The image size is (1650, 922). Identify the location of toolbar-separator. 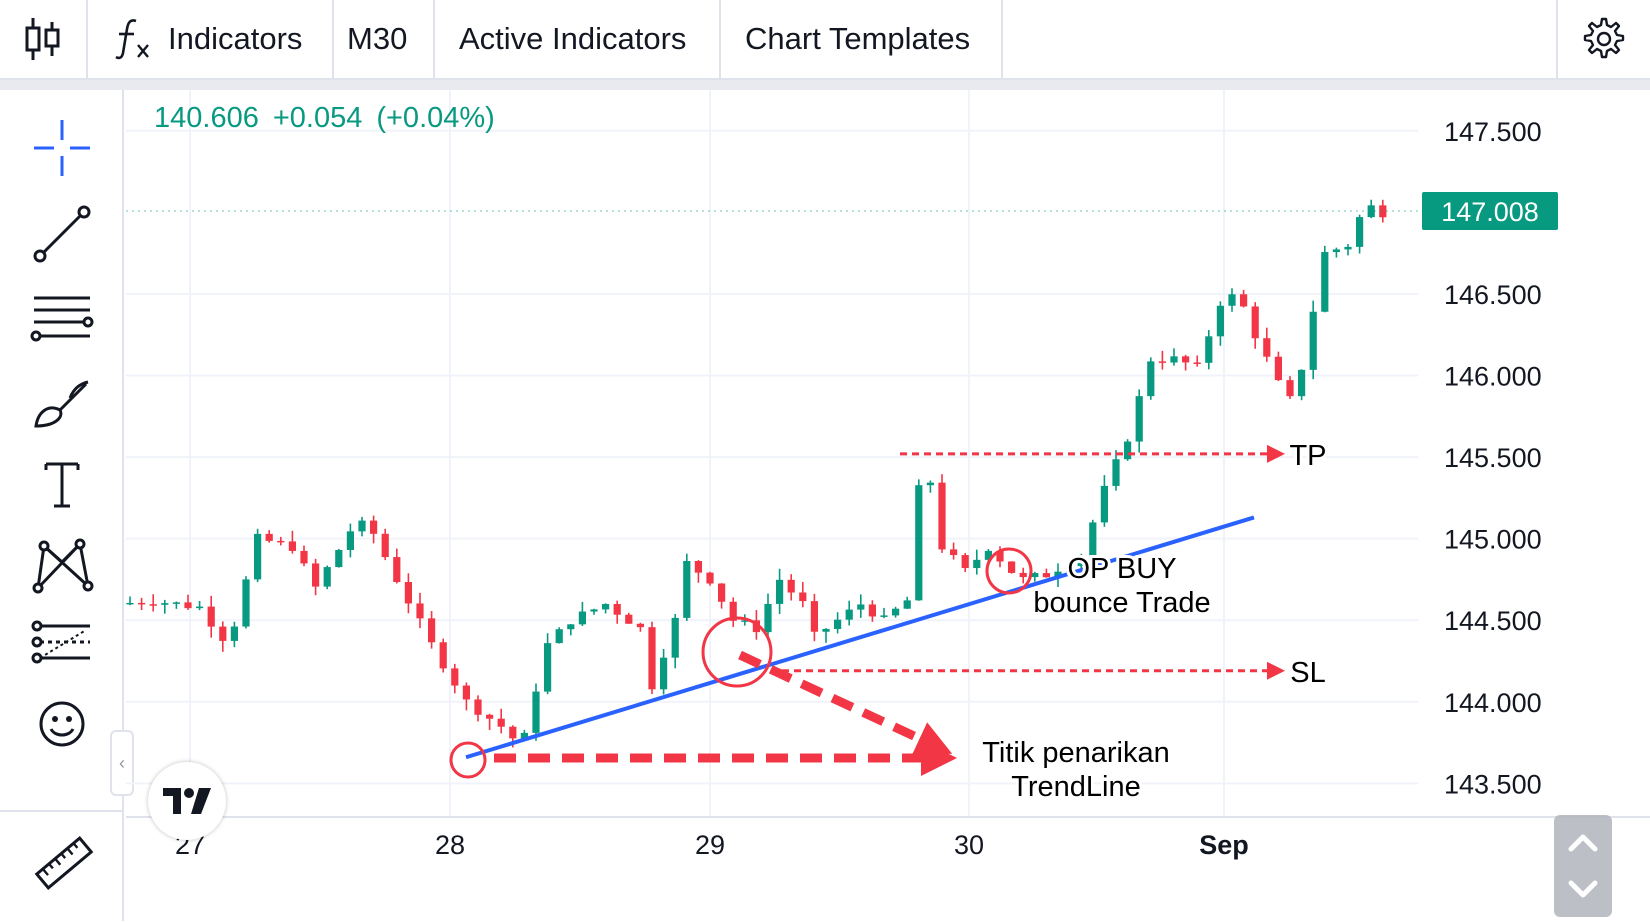
(825, 85).